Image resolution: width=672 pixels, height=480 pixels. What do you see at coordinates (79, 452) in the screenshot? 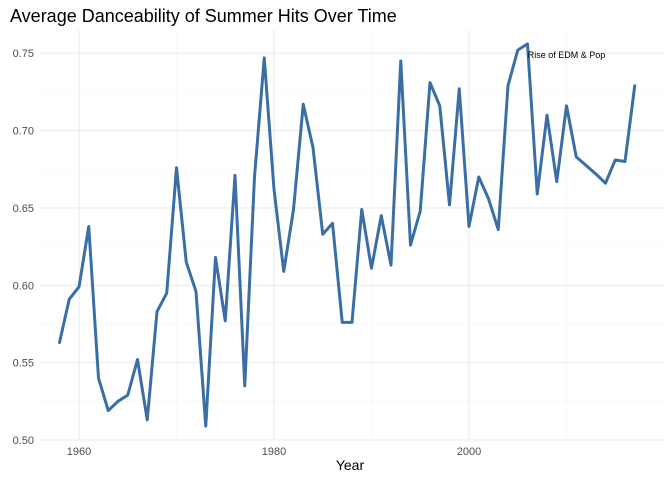
I see `x-tick-label: 1960` at bounding box center [79, 452].